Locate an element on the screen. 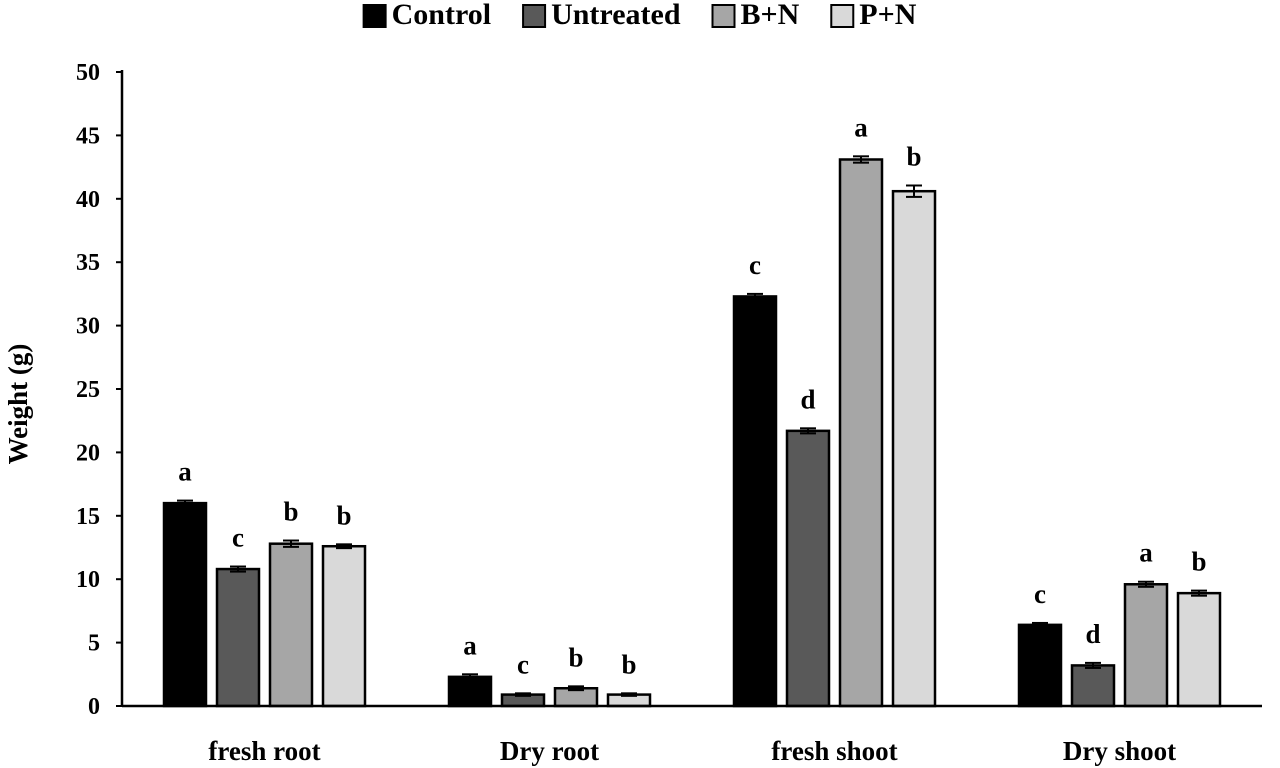  y-tick-label: 25 is located at coordinates (88, 390).